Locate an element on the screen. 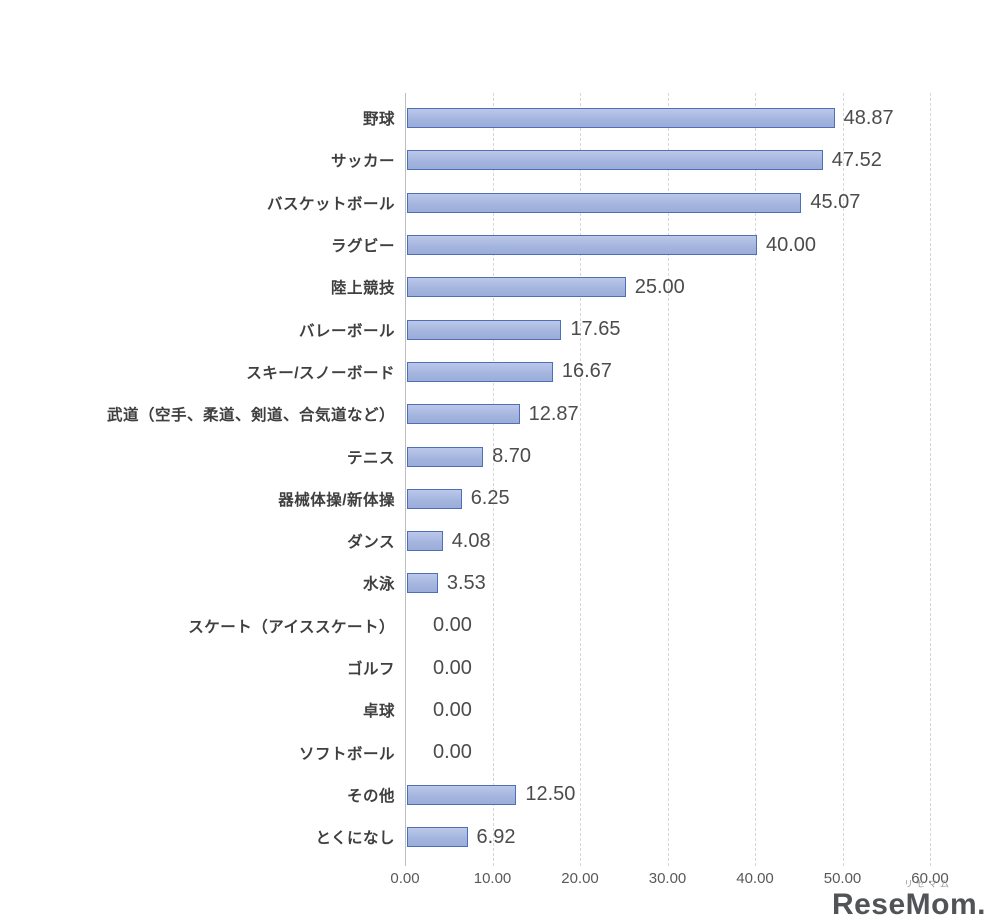 This screenshot has height=924, width=1000. category-label: ゴルフ is located at coordinates (370, 669).